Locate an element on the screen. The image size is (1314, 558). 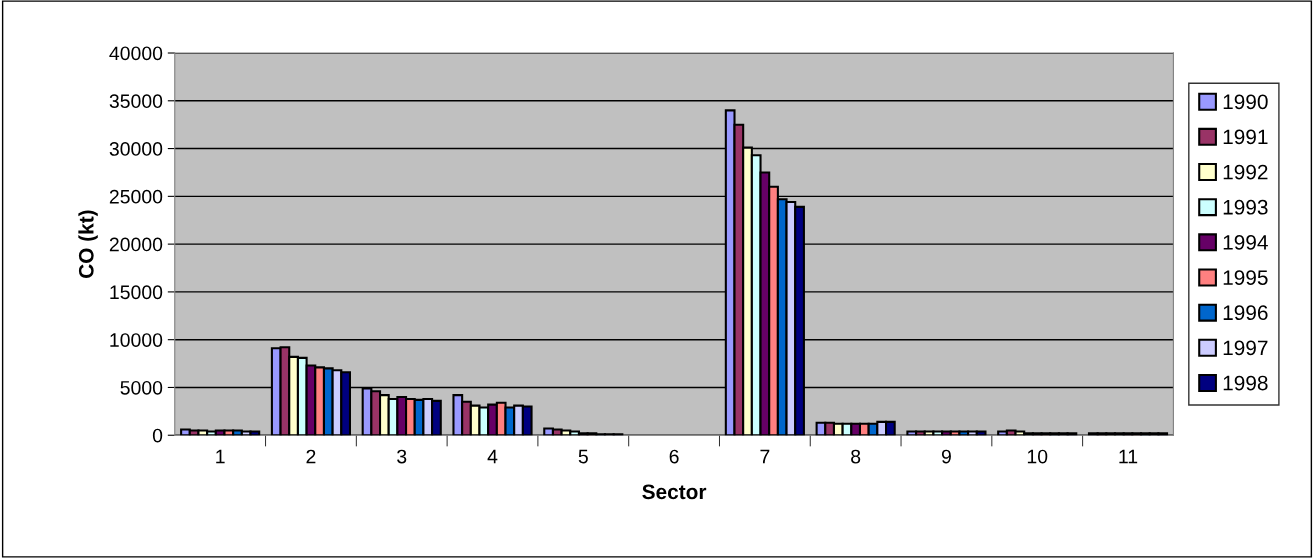
x-tick-label: 11 is located at coordinates (1128, 456).